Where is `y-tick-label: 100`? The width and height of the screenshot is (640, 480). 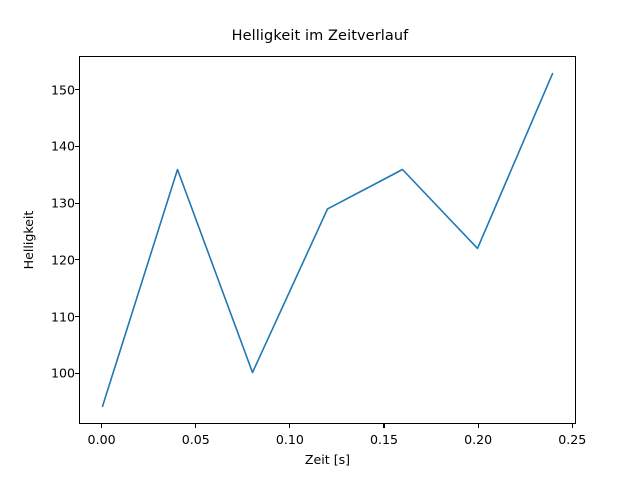 y-tick-label: 100 is located at coordinates (62, 373).